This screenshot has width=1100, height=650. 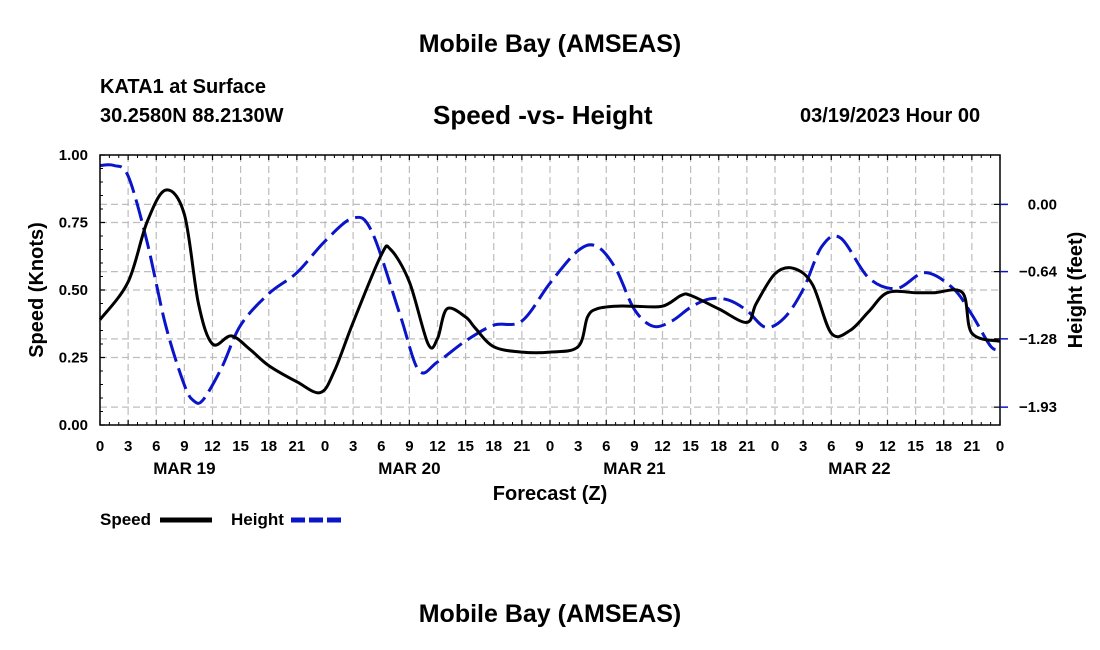 What do you see at coordinates (1038, 407) in the screenshot?
I see `y2-tick-label: −1.93` at bounding box center [1038, 407].